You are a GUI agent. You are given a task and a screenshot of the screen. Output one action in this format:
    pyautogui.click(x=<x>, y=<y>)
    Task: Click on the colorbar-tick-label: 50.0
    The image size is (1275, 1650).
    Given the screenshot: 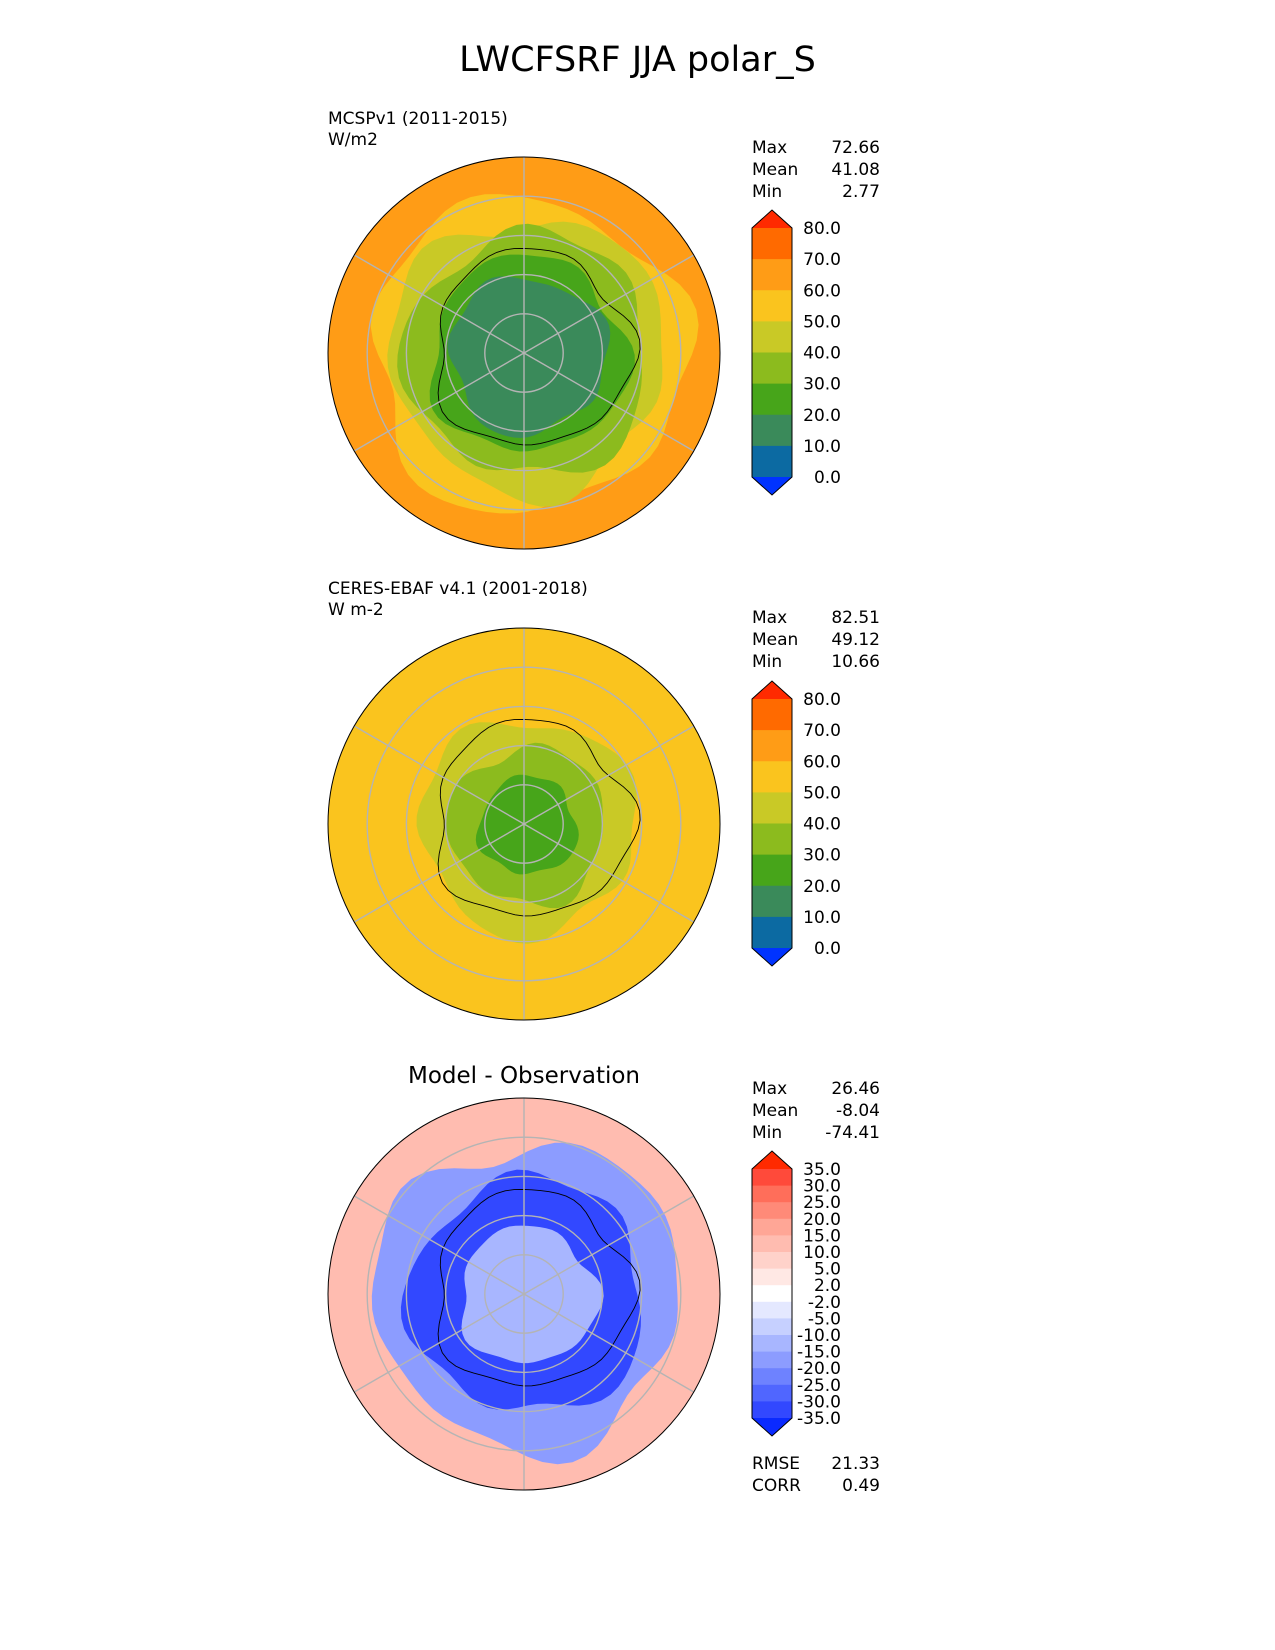 What is the action you would take?
    pyautogui.click(x=822, y=793)
    